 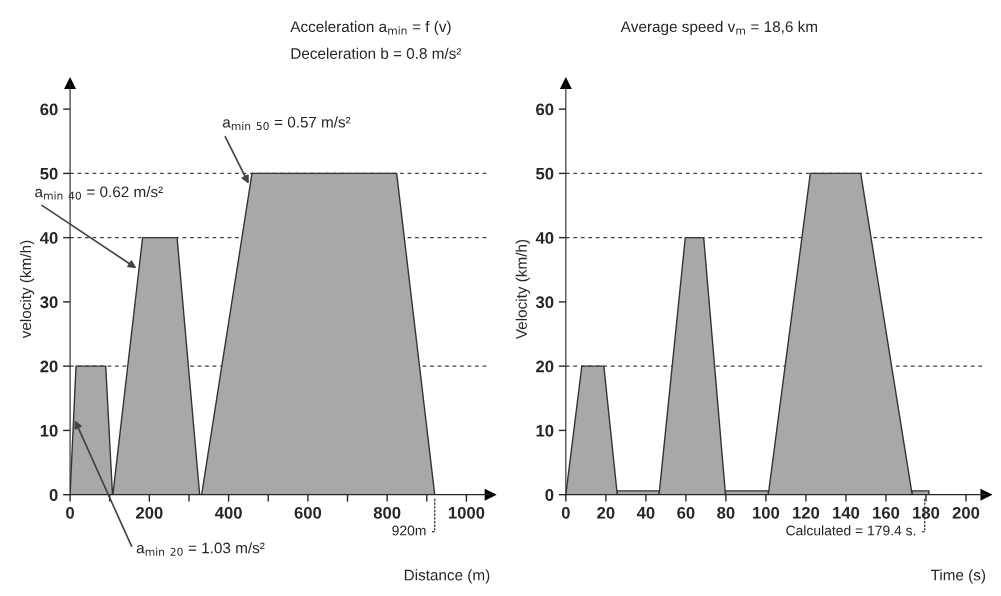 What do you see at coordinates (387, 512) in the screenshot?
I see `x-tick-label: 800` at bounding box center [387, 512].